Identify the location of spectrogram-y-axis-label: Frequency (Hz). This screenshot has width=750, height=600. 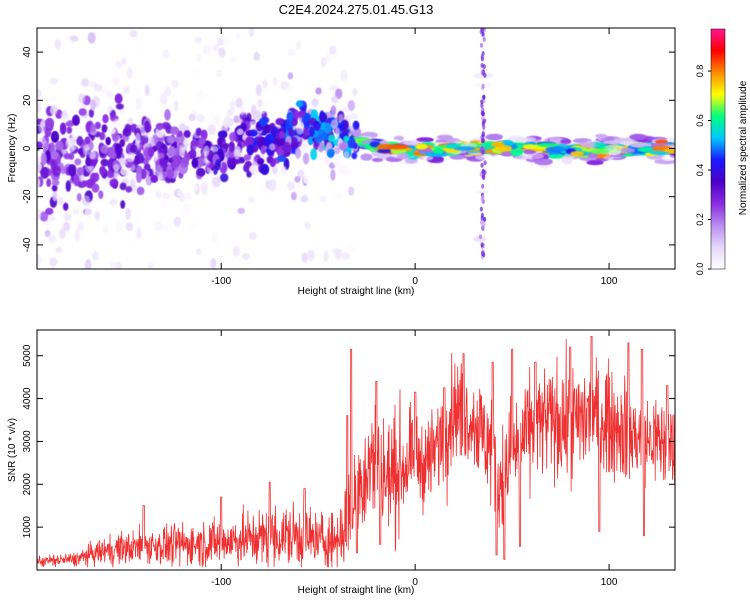
(12, 148).